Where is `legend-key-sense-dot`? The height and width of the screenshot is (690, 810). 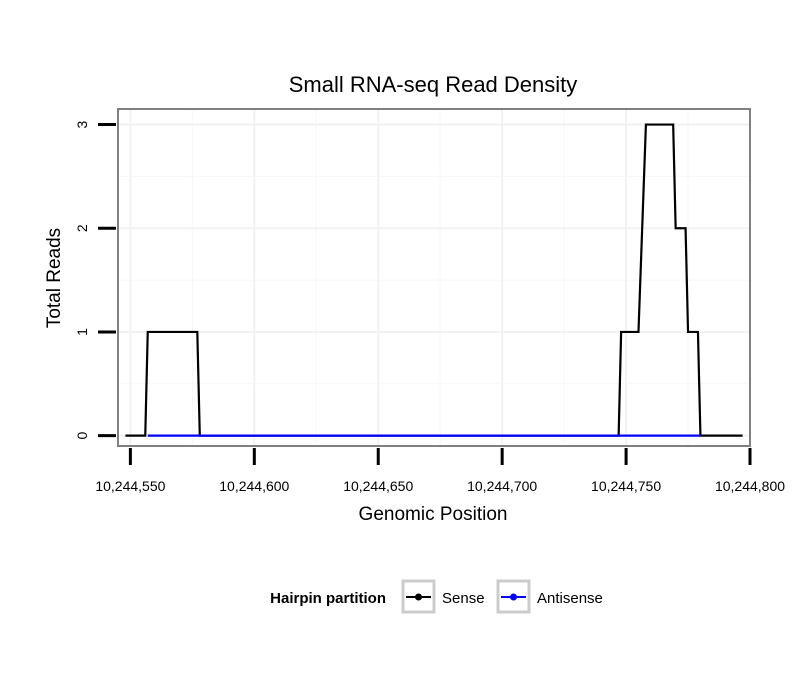 legend-key-sense-dot is located at coordinates (418, 597).